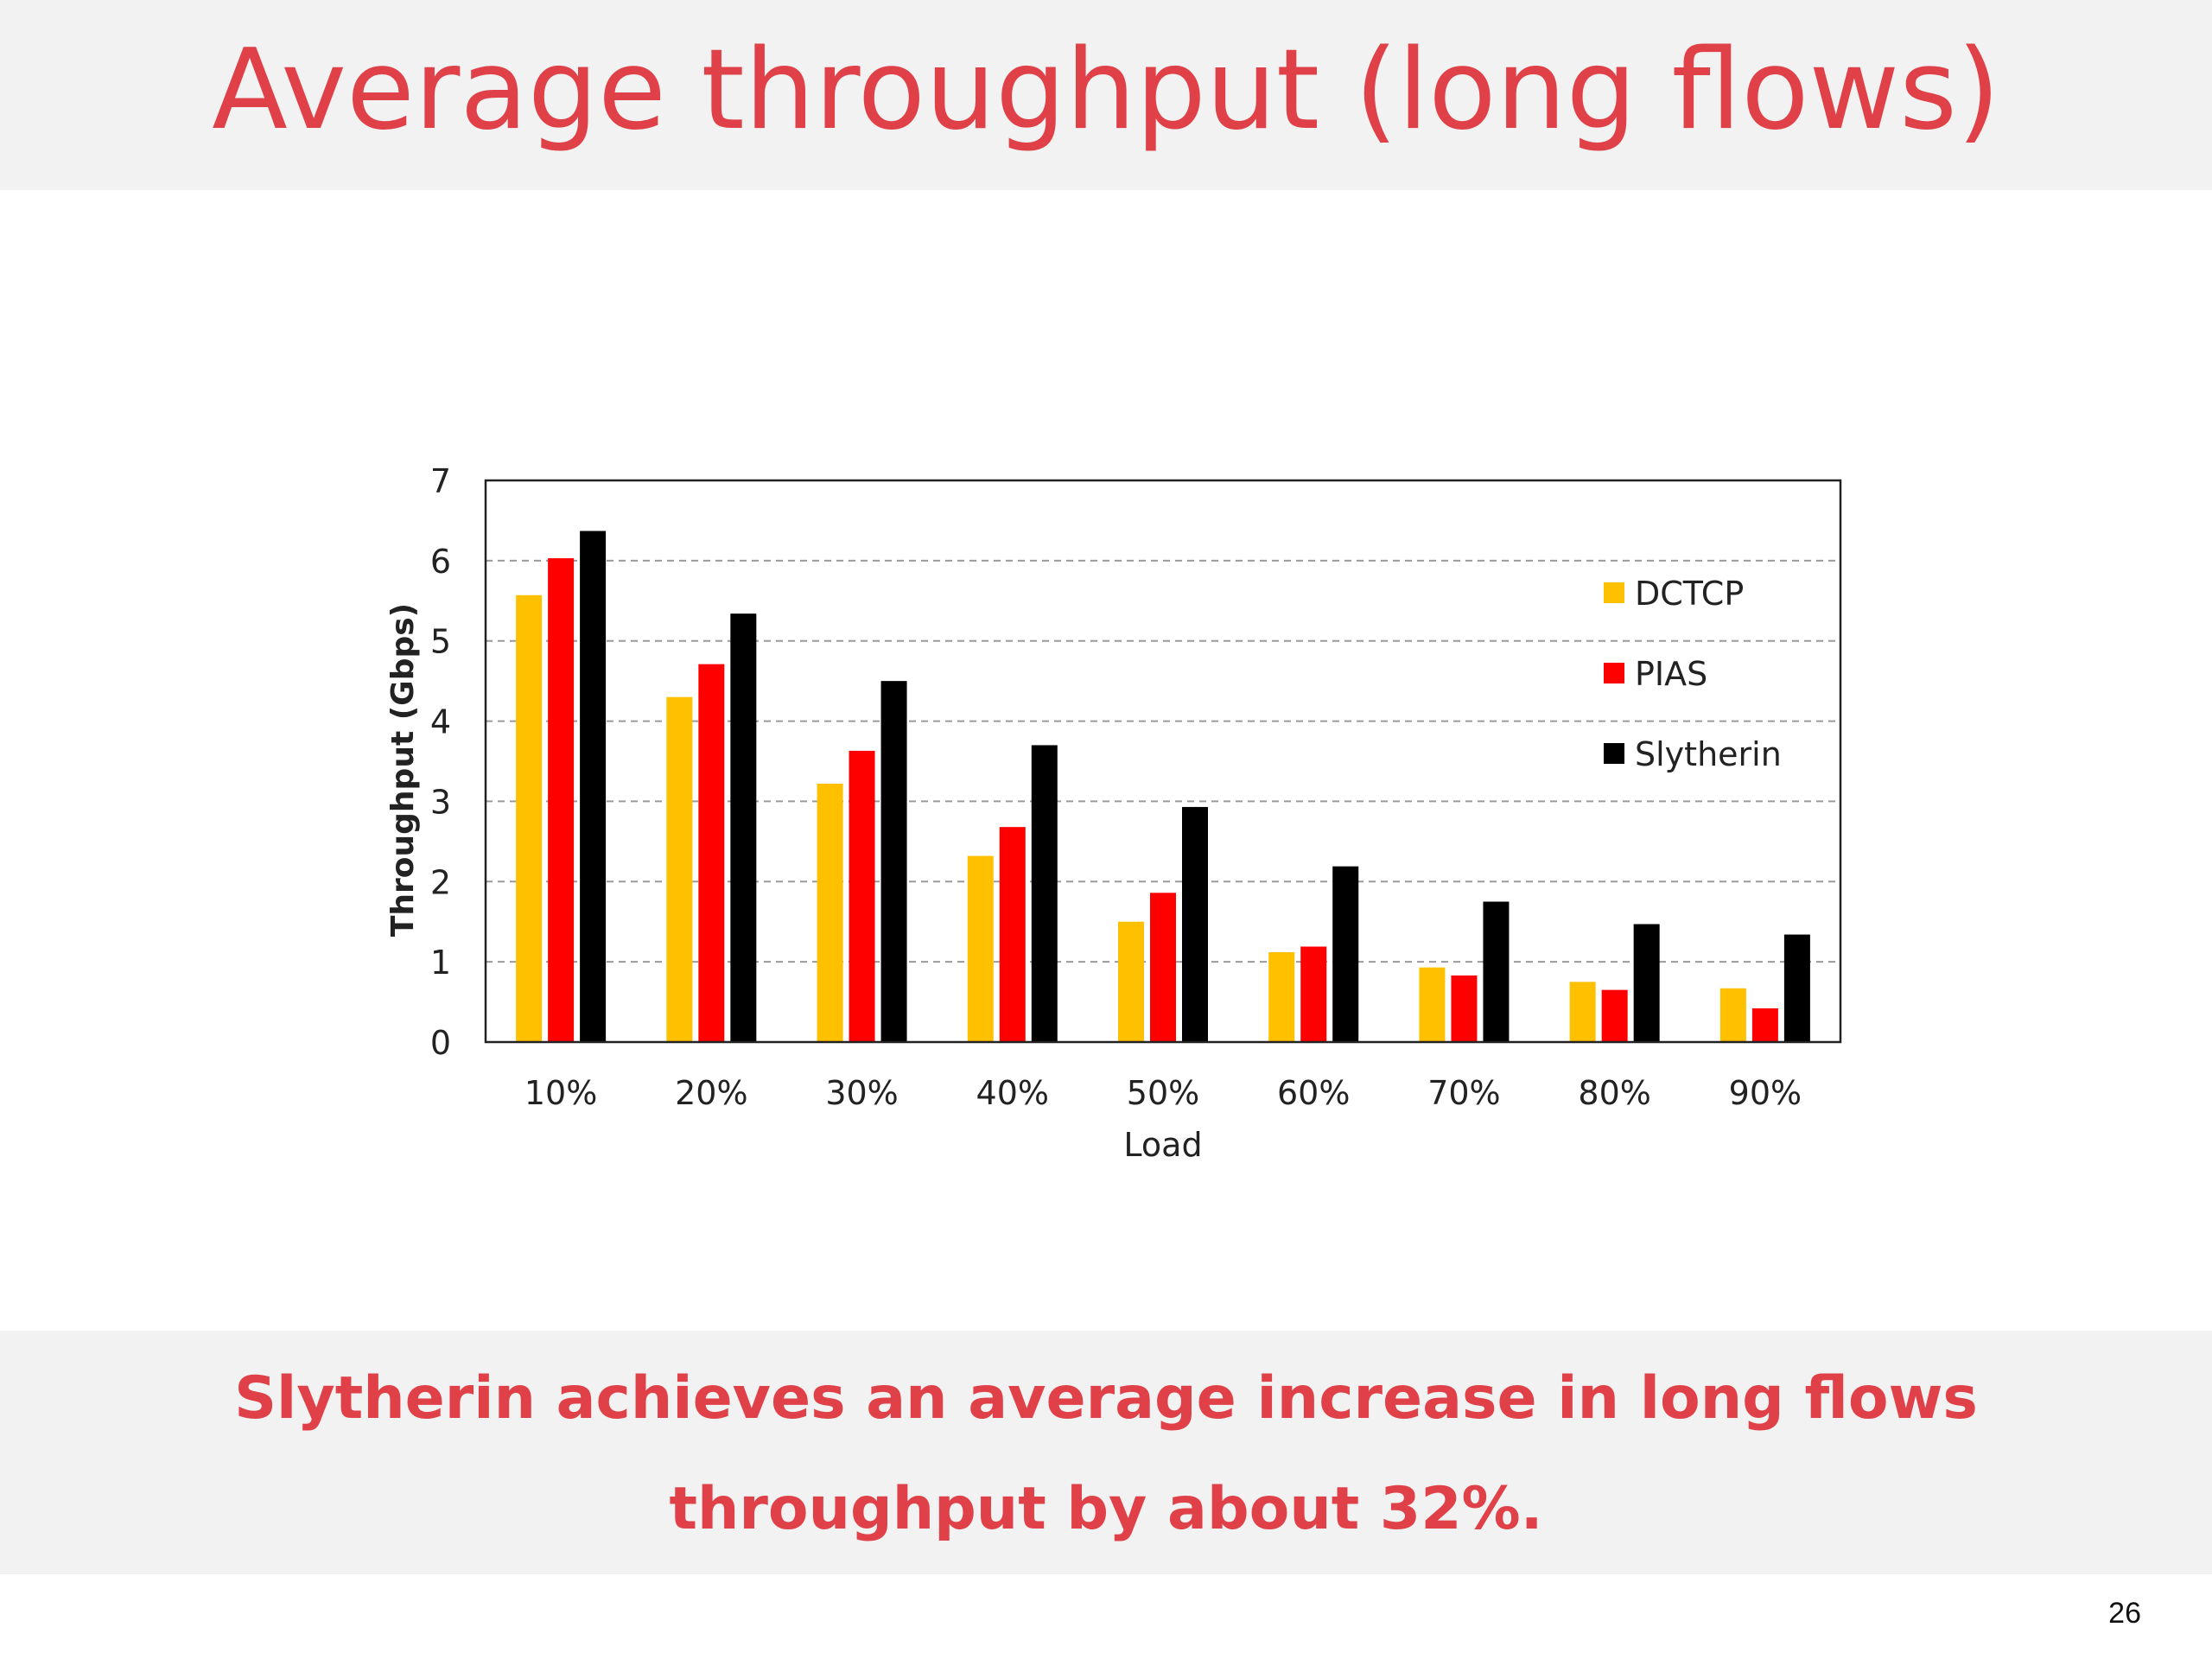  Describe the element at coordinates (1464, 1008) in the screenshot. I see `bar-pias-70pct` at that location.